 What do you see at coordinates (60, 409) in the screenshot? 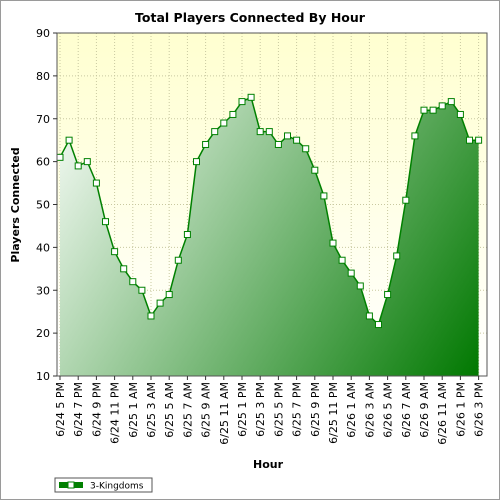
I see `x-tick-label: 6/24 5 PM` at bounding box center [60, 409].